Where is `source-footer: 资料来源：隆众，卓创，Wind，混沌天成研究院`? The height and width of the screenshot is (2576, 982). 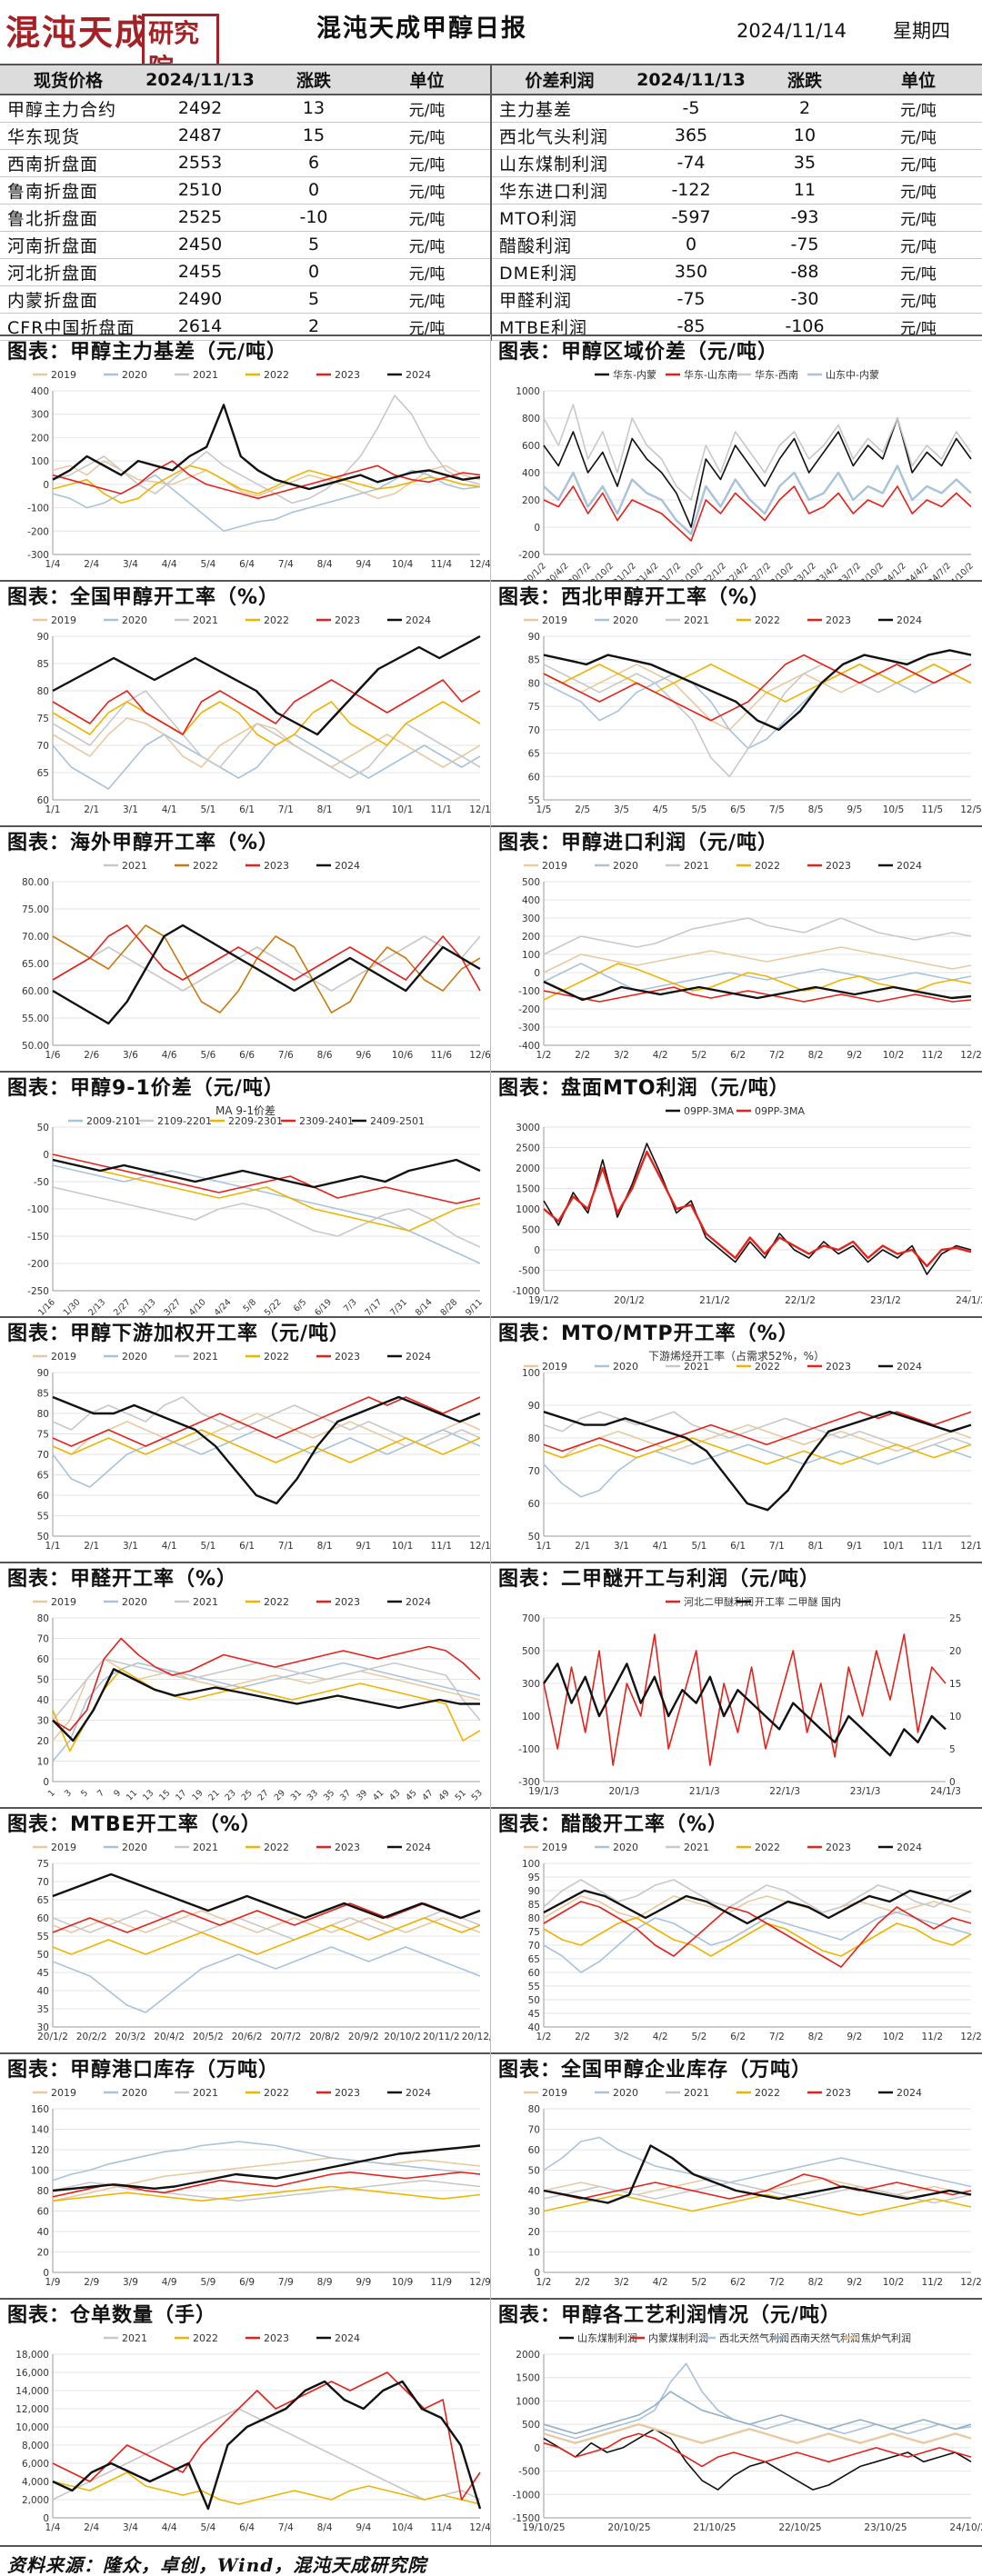
source-footer: 资料来源：隆众，卓创，Wind，混沌天成研究院 is located at coordinates (491, 2560).